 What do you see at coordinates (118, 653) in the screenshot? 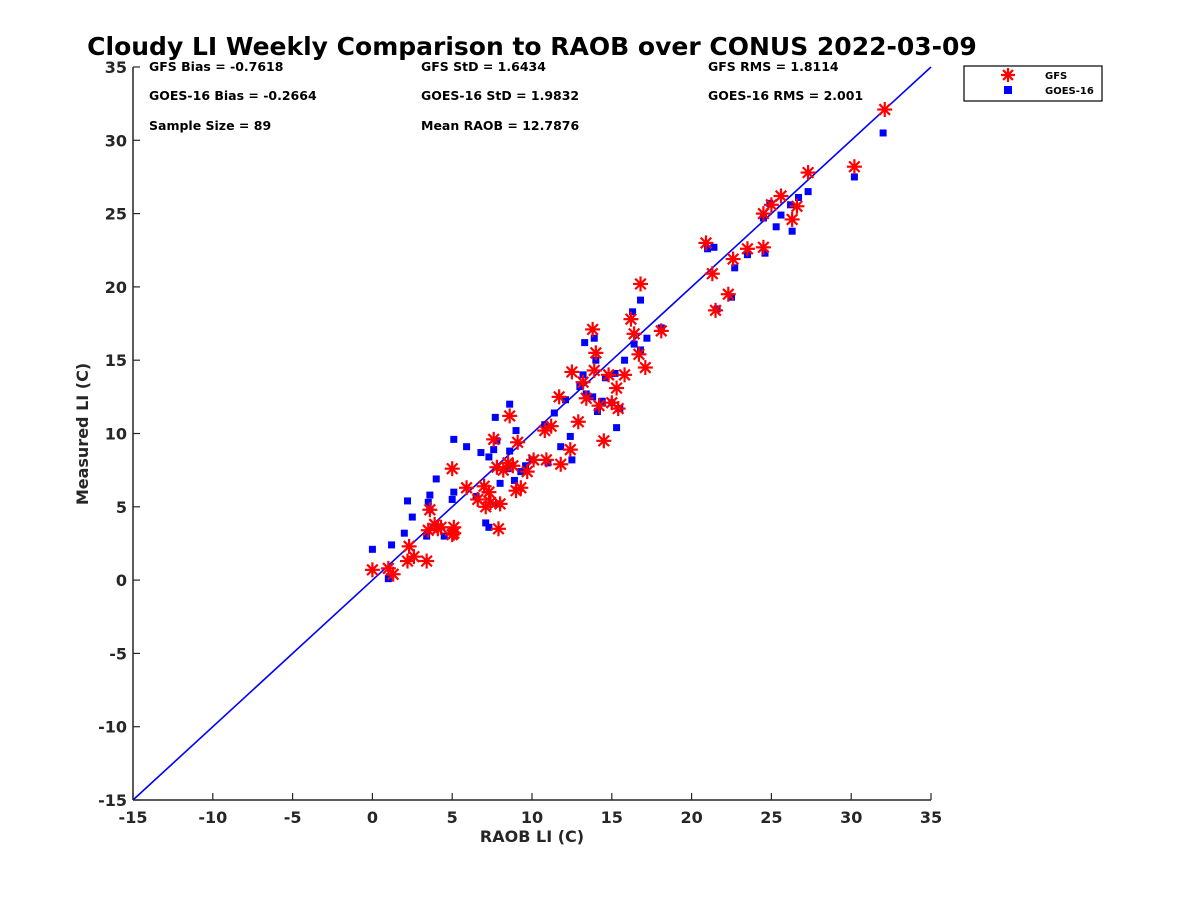
I see `y-tick-label: -5` at bounding box center [118, 653].